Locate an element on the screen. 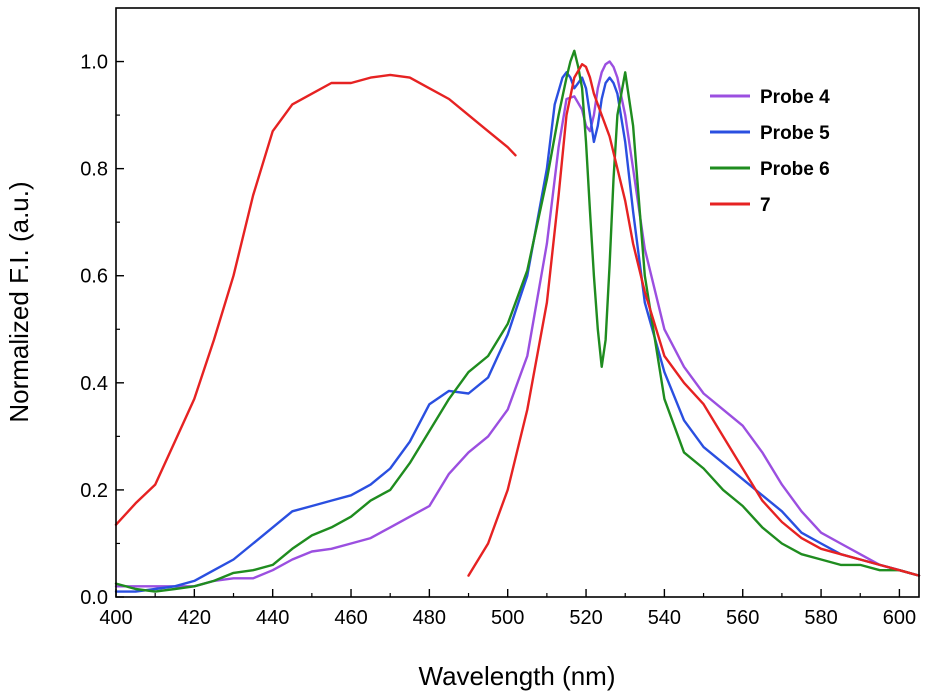  legend-label-7: 7 is located at coordinates (765, 205).